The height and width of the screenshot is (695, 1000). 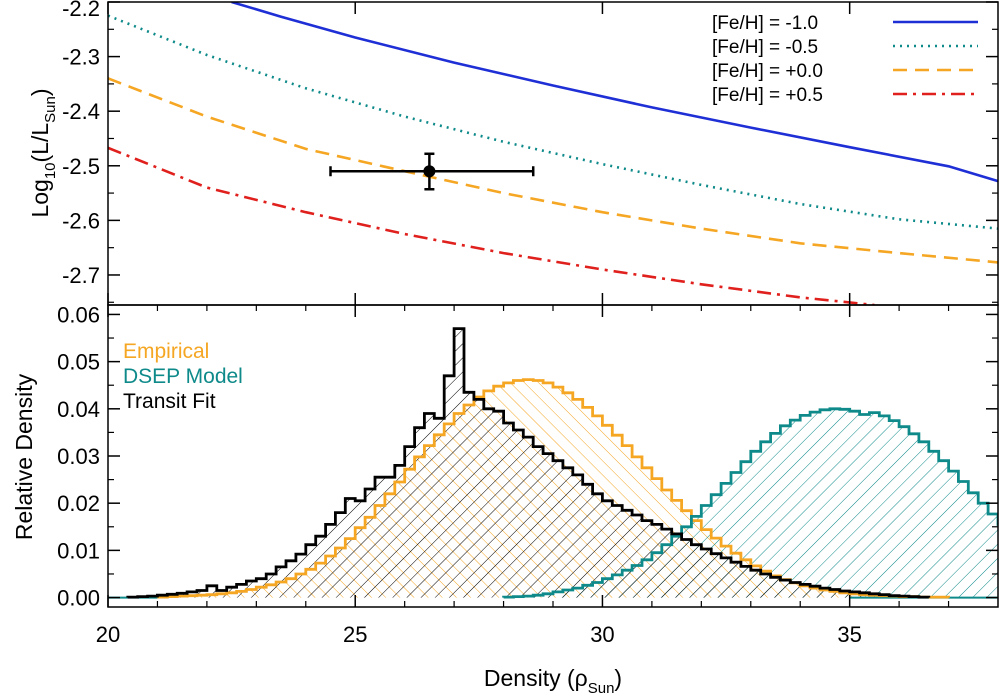 What do you see at coordinates (78, 456) in the screenshot?
I see `y-tick-label: 0.03` at bounding box center [78, 456].